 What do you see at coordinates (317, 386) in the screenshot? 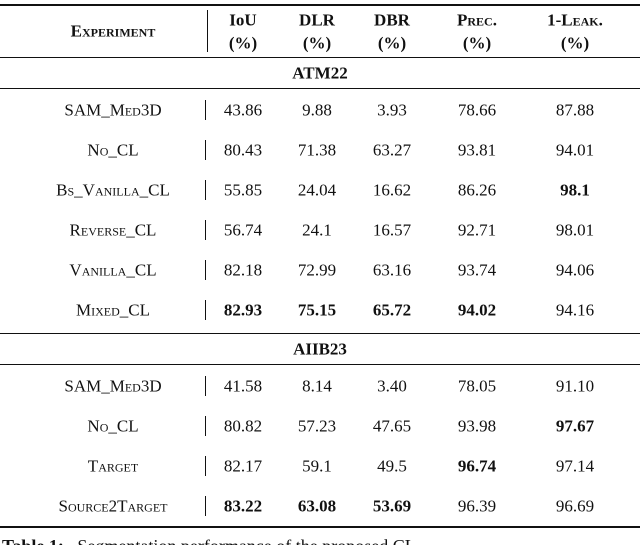
I see `cell: 8.14` at bounding box center [317, 386].